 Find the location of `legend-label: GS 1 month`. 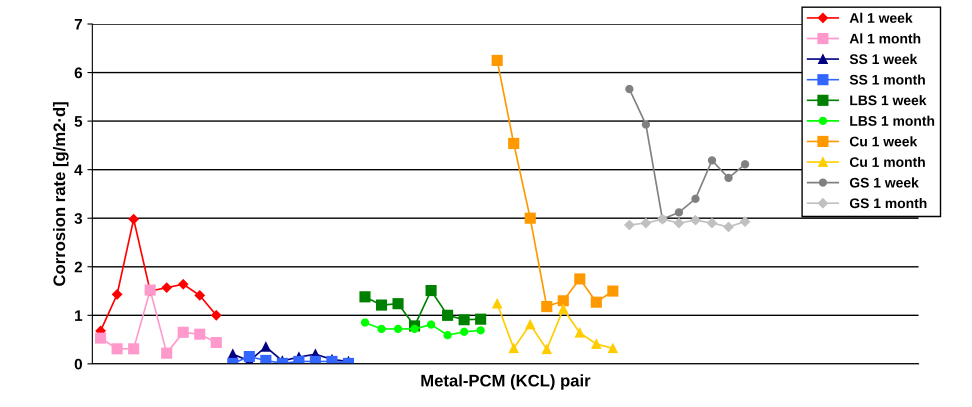

legend-label: GS 1 month is located at coordinates (888, 203).